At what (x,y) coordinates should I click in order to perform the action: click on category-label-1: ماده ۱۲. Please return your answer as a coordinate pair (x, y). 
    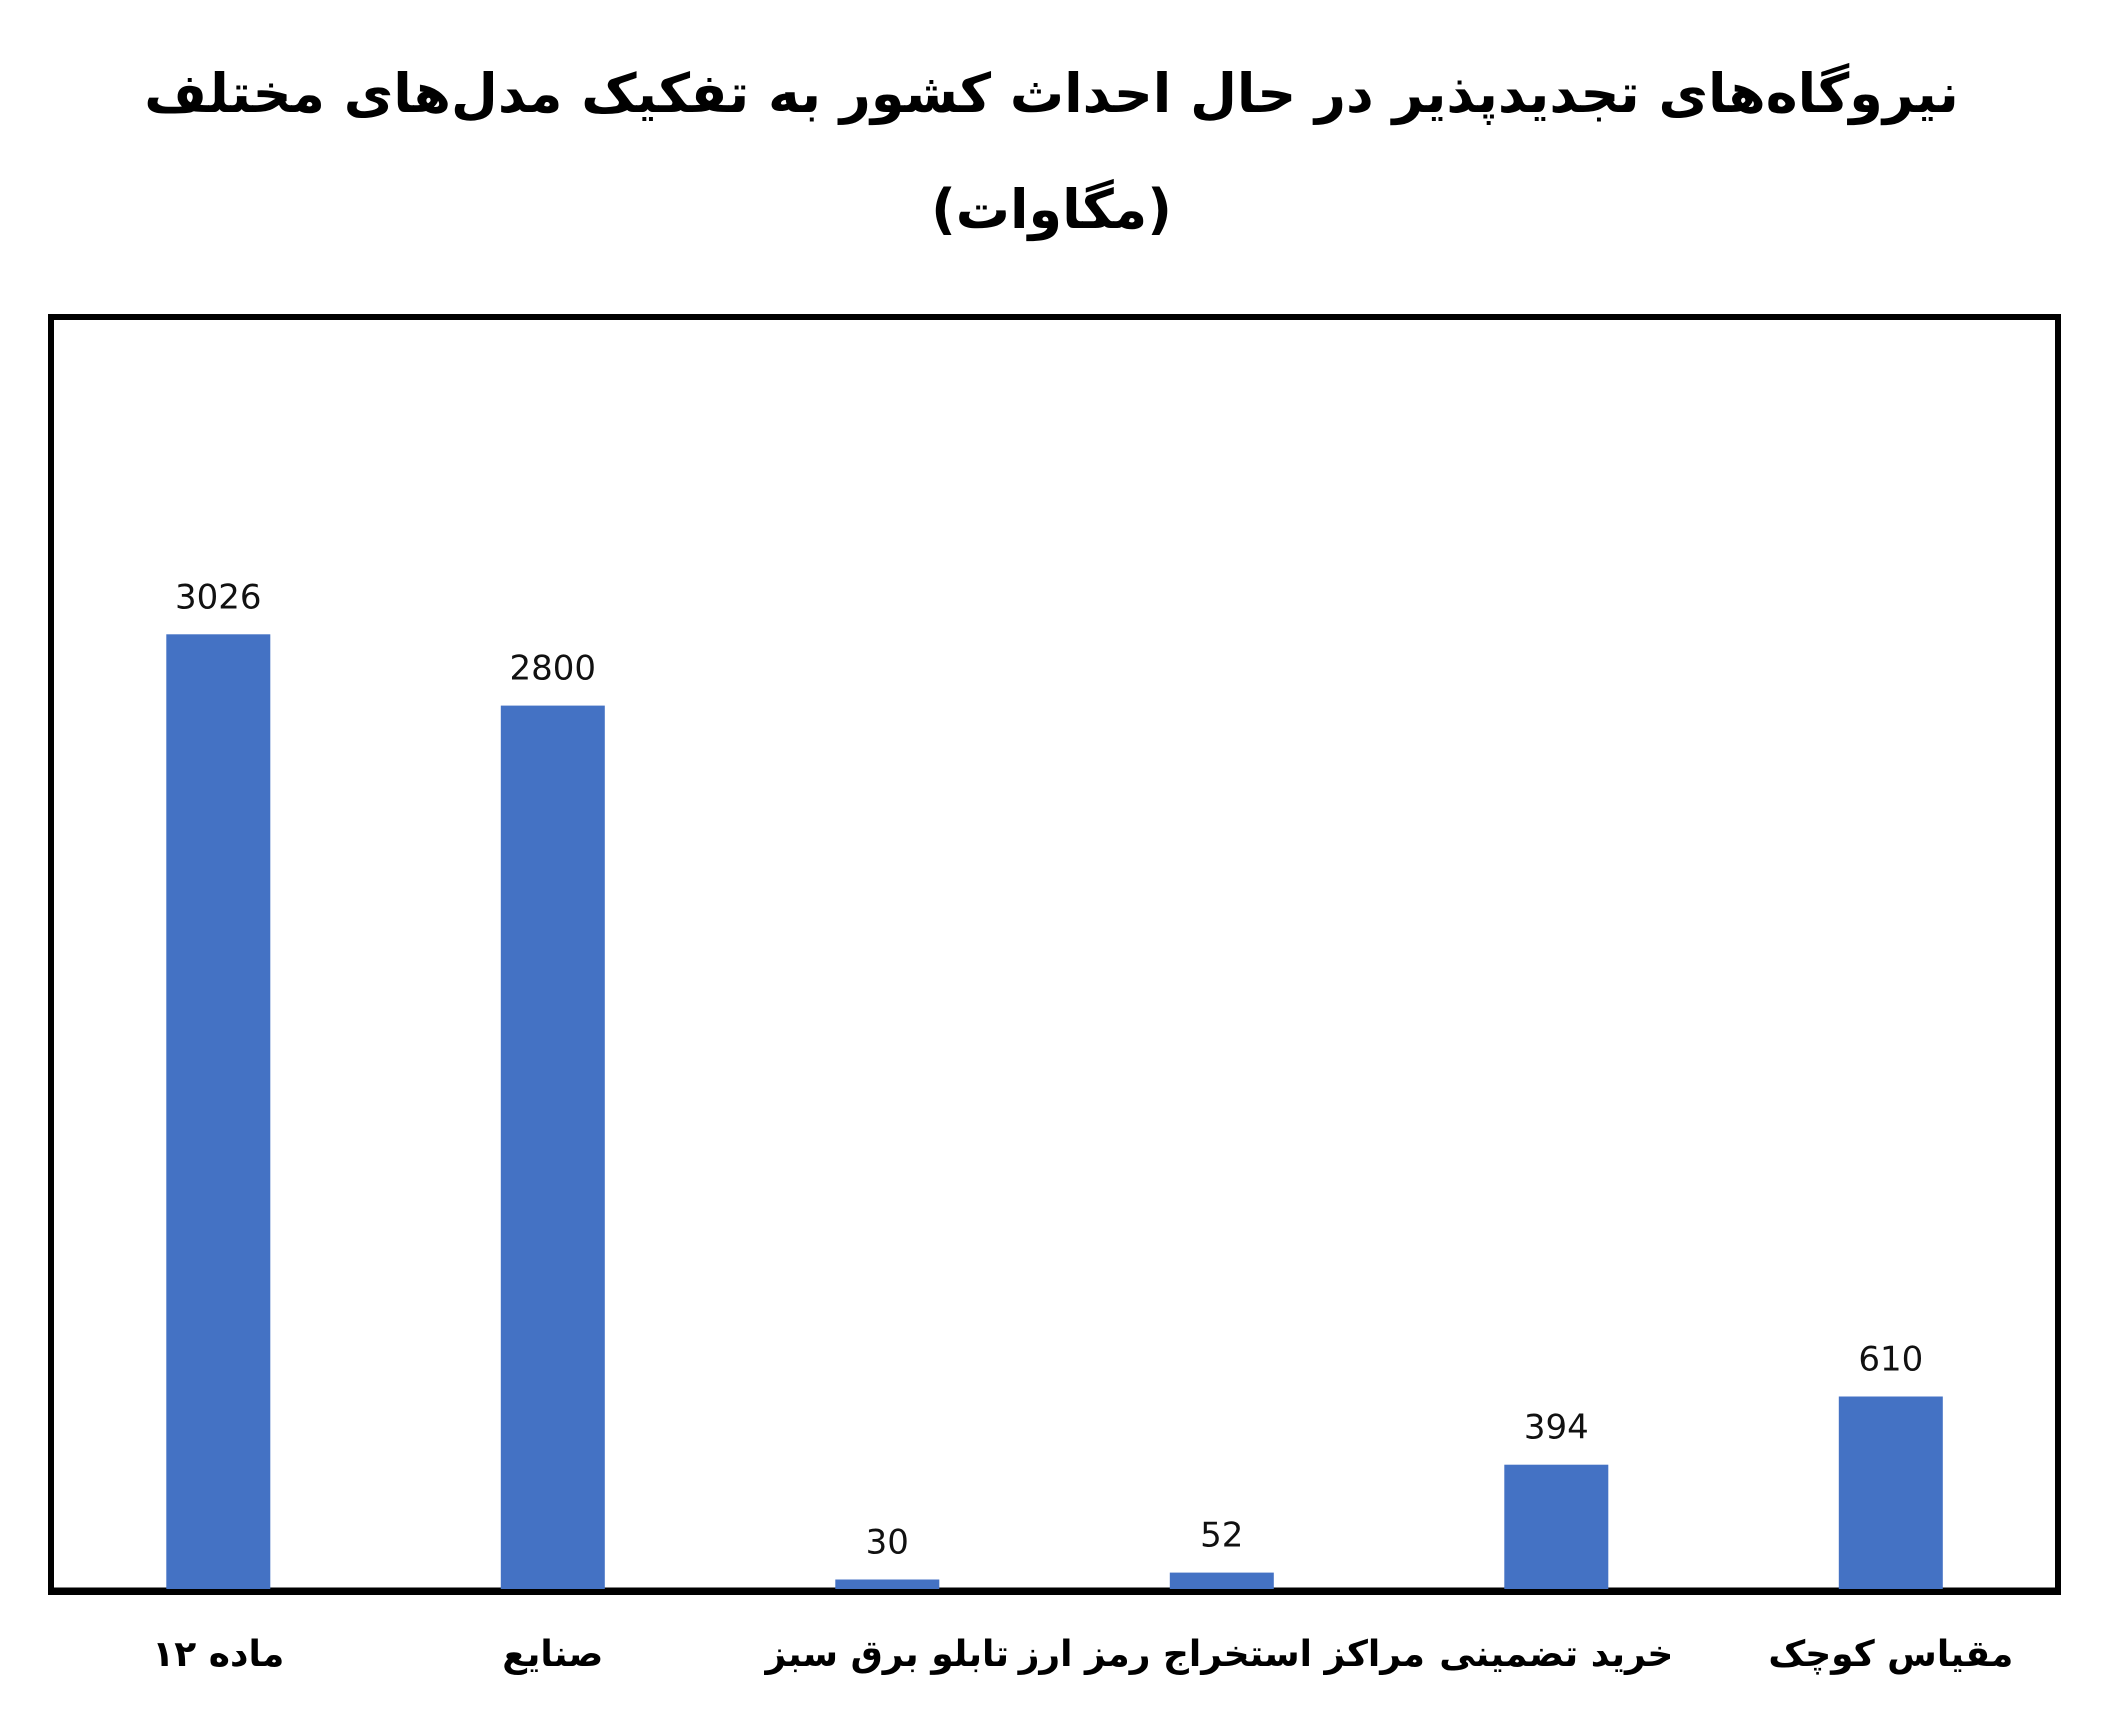
    Looking at the image, I should click on (218, 1654).